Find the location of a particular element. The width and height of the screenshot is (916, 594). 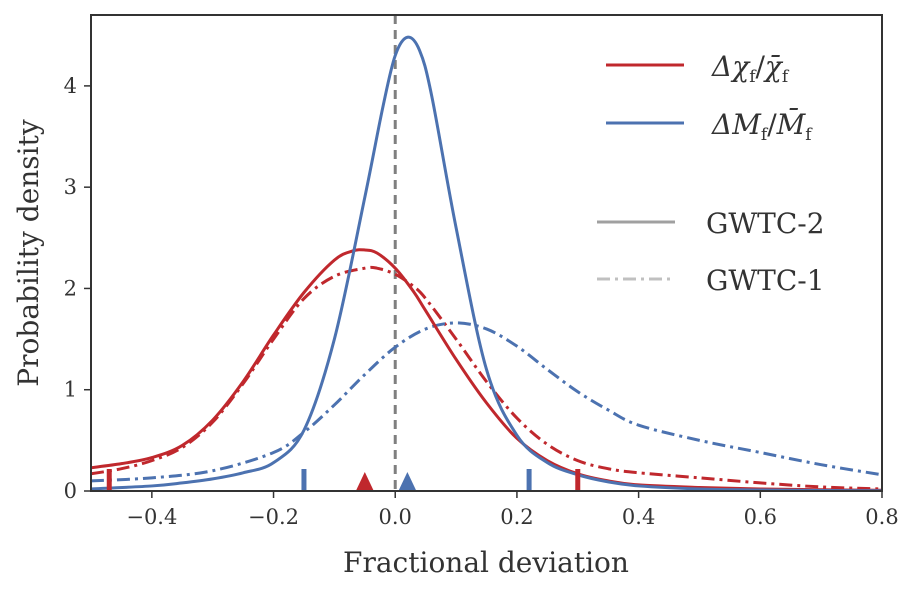

x-tick-label: −0.2 is located at coordinates (273, 517).